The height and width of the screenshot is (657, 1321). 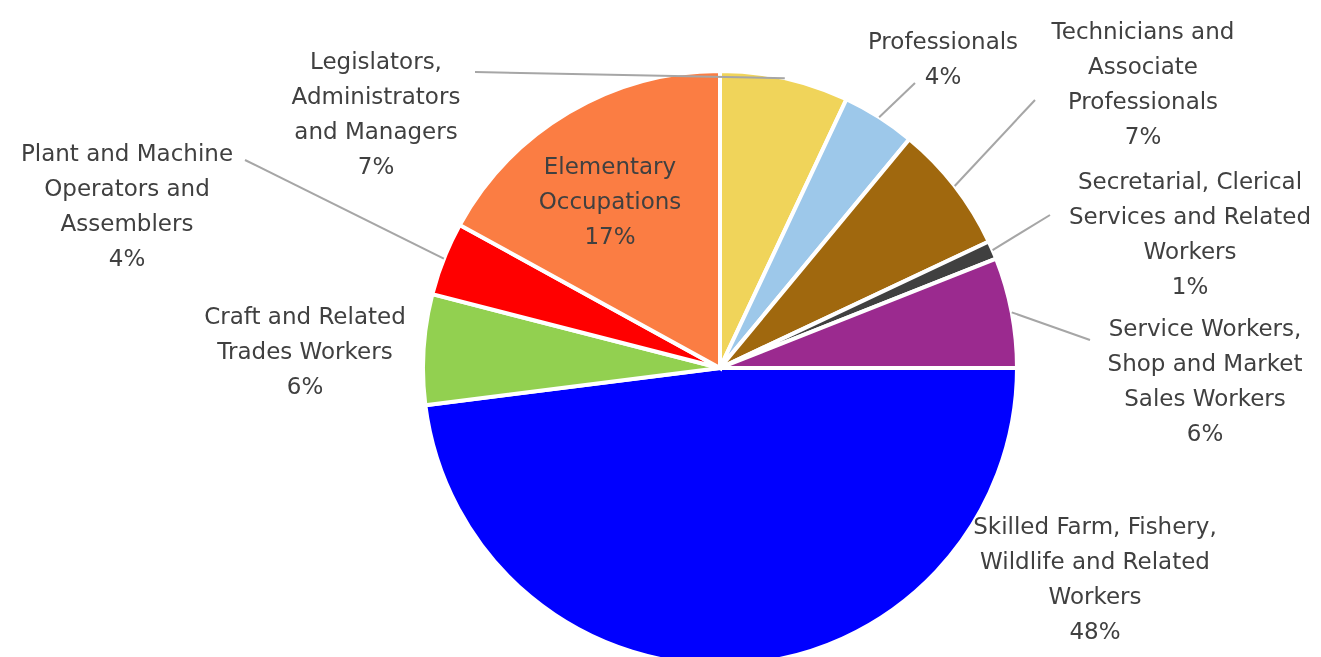 I want to click on slice-label: Secretarial, Clerical Services and Related Workers, so click(x=1190, y=216).